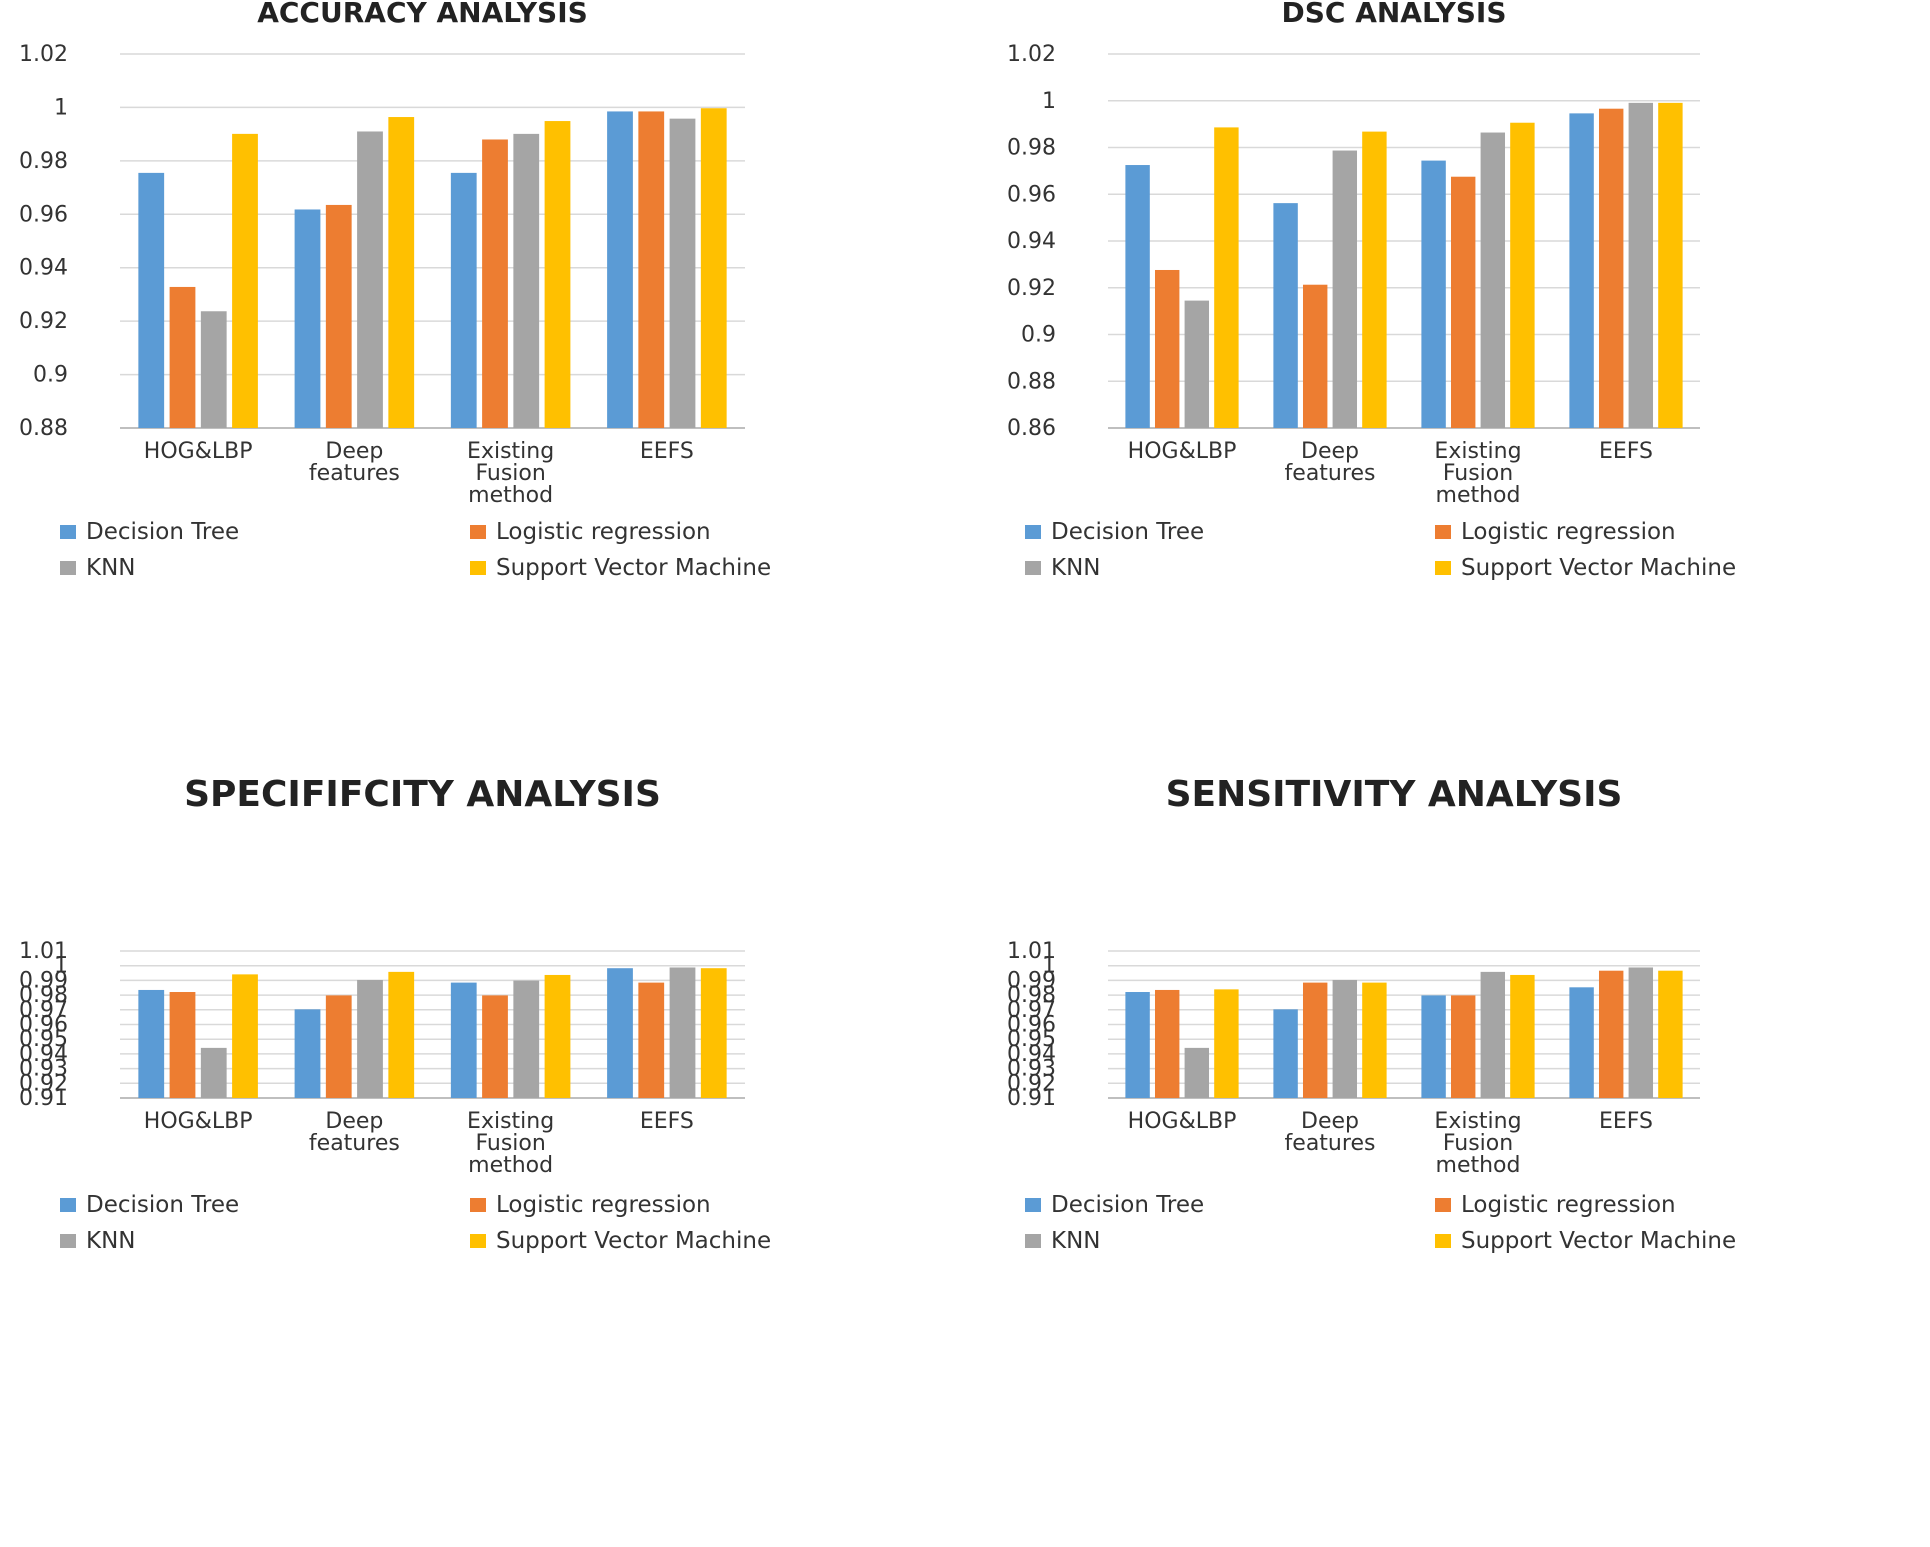 Image resolution: width=1930 pixels, height=1547 pixels. What do you see at coordinates (1433, 294) in the screenshot?
I see `bar-existing-fusion-decision-tree` at bounding box center [1433, 294].